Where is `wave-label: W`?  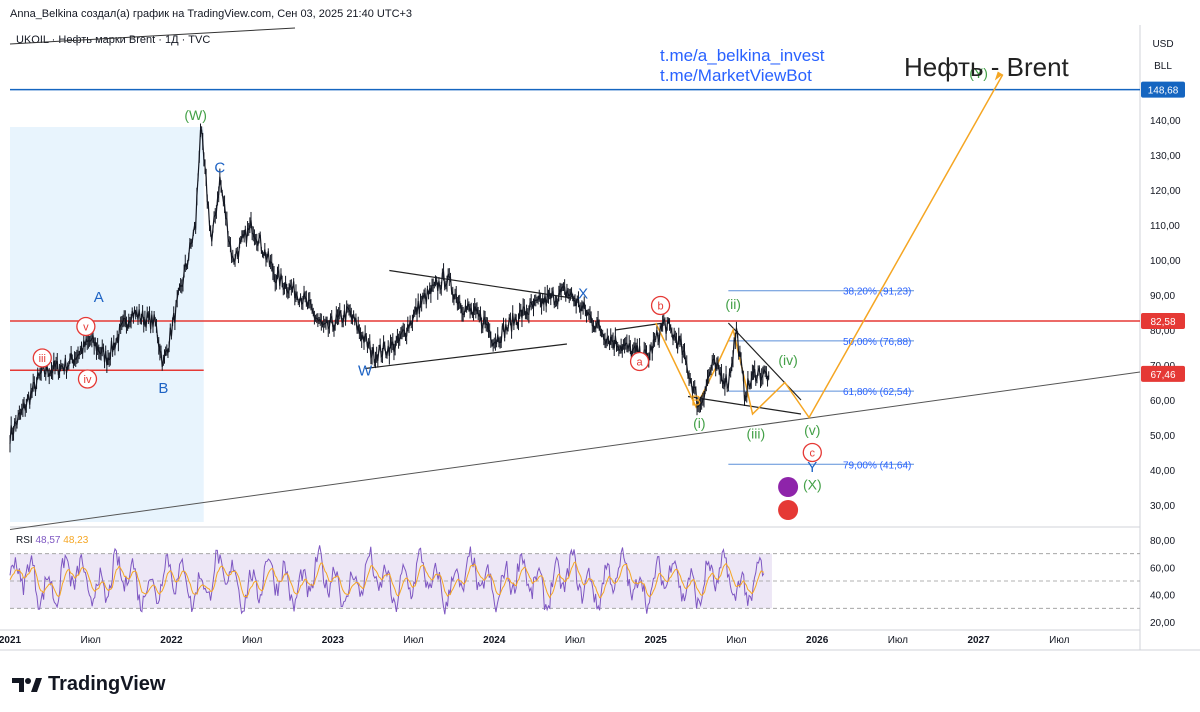
wave-label: W is located at coordinates (365, 371).